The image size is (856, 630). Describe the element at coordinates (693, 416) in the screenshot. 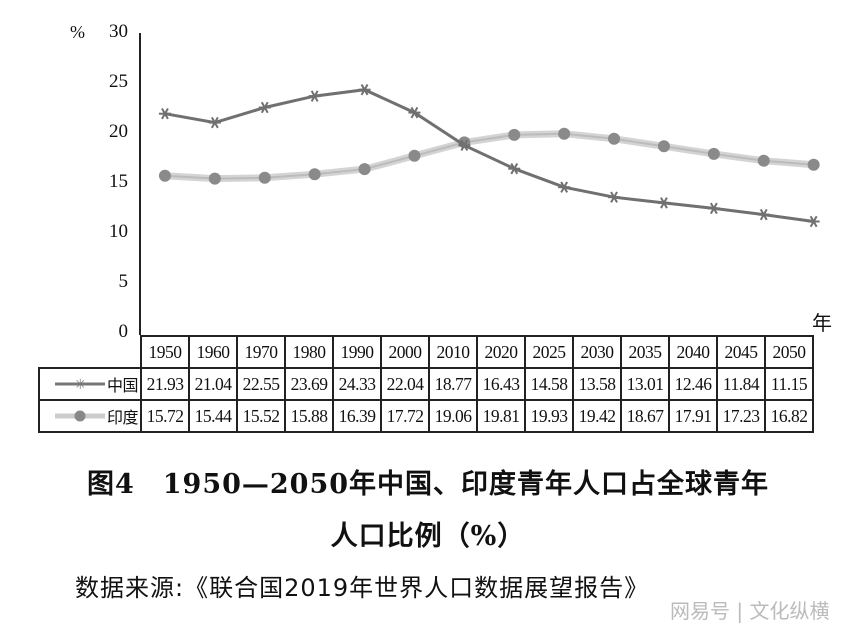

I see `table-cell: 17.91` at that location.